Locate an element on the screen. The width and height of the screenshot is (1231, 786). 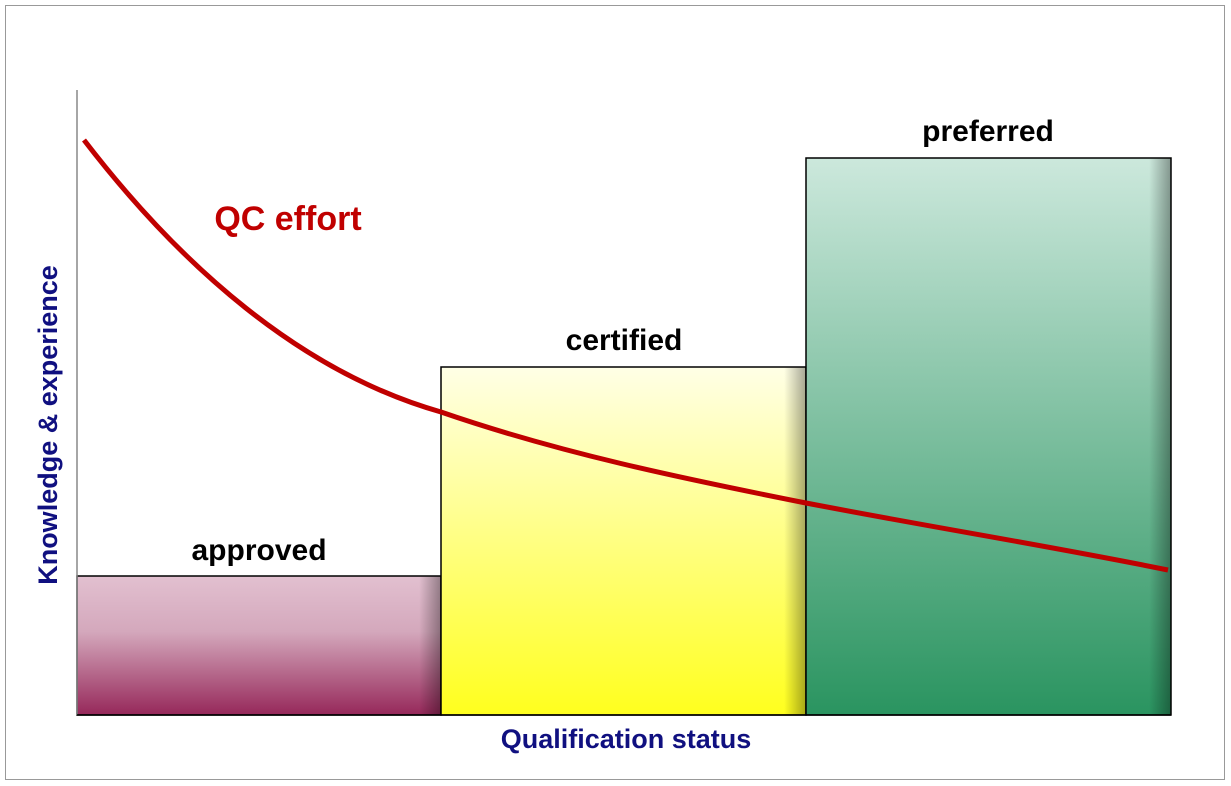
curve-label: QC effort is located at coordinates (287, 219).